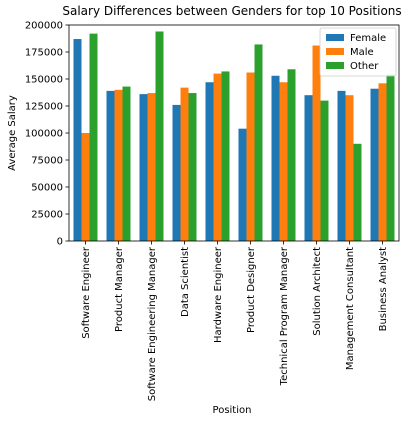  What do you see at coordinates (383, 289) in the screenshot?
I see `x-tick-label-9: Business Analyst` at bounding box center [383, 289].